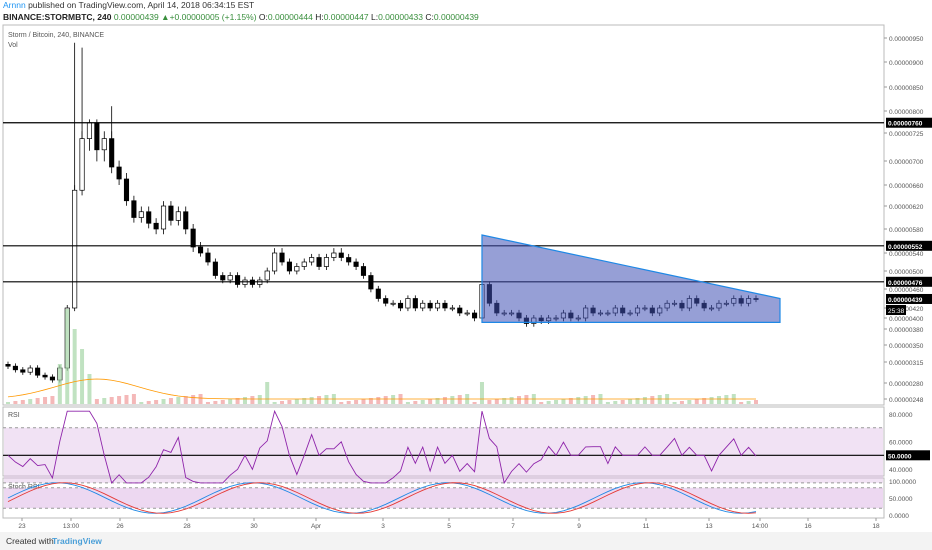  What do you see at coordinates (71, 526) in the screenshot?
I see `time-tick-label: 13:00` at bounding box center [71, 526].